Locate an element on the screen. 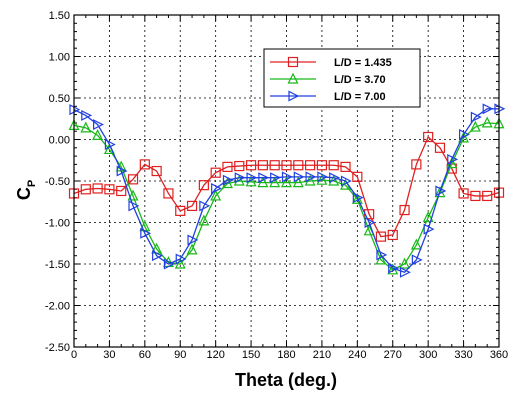 The height and width of the screenshot is (393, 510). legend-item: L/D = 3.70 is located at coordinates (328, 79).